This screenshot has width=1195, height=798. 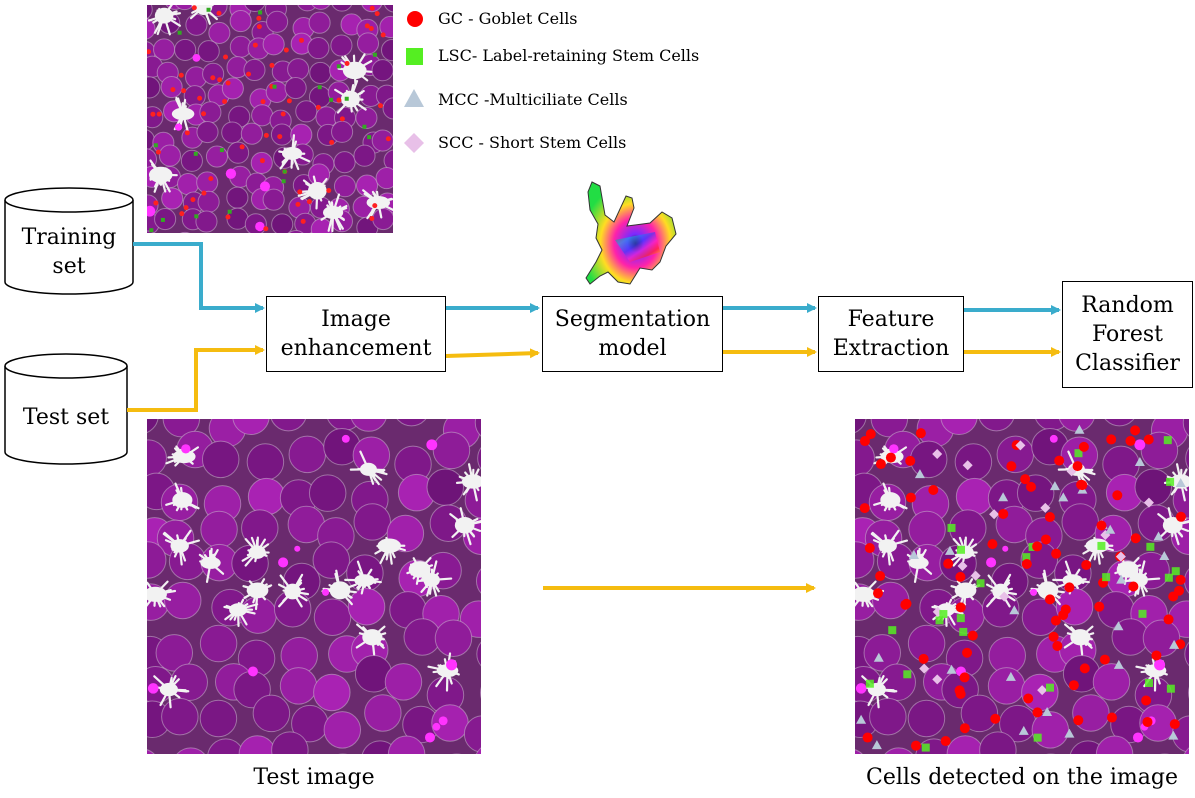 I want to click on training-set-cylinder, so click(x=69, y=241).